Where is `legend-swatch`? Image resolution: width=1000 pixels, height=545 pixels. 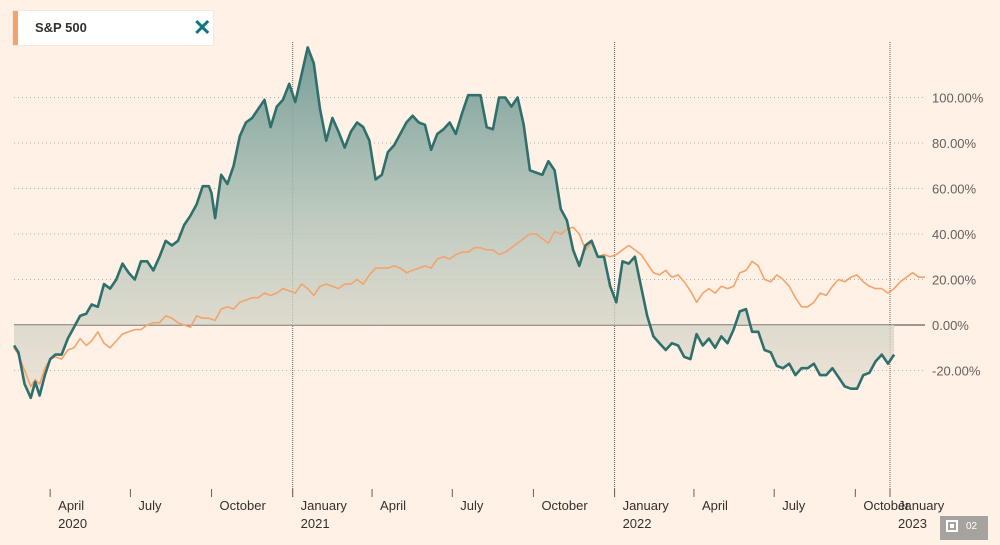 legend-swatch is located at coordinates (15, 28).